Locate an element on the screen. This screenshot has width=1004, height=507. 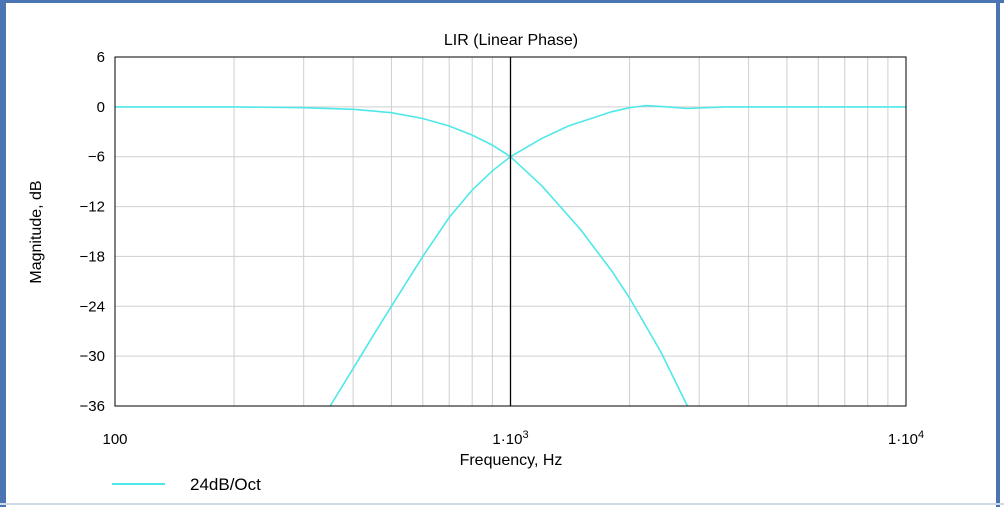
y-tick-label: −36 is located at coordinates (92, 406).